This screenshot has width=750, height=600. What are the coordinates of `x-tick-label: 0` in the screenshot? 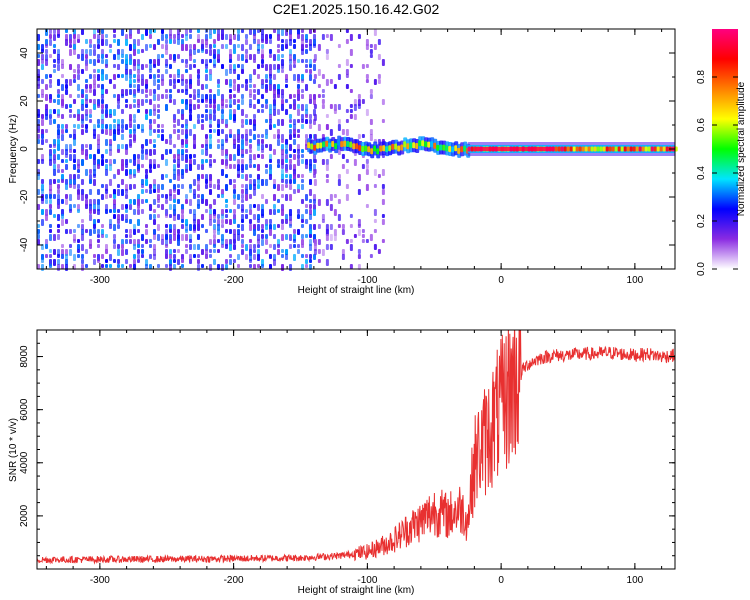 It's located at (501, 280).